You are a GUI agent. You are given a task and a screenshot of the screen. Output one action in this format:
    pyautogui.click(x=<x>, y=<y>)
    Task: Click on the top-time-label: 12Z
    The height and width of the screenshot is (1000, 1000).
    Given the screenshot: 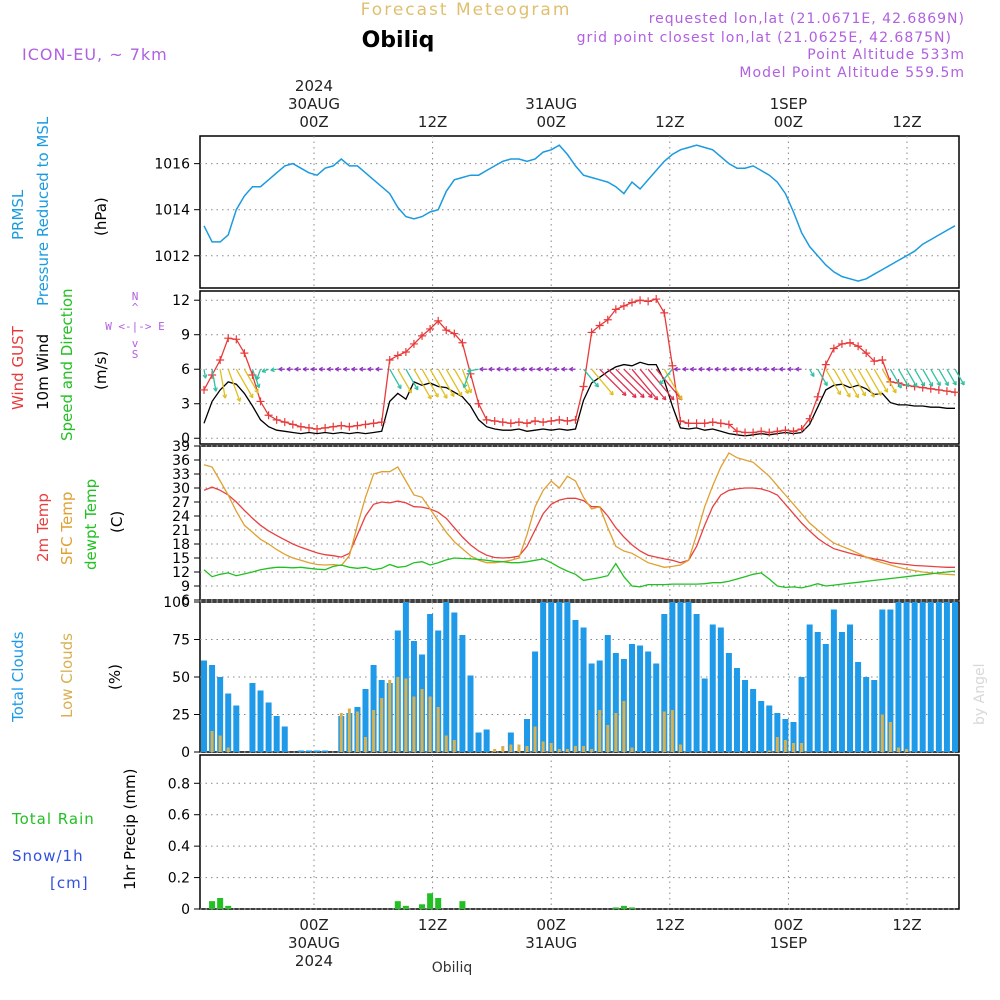 What is the action you would take?
    pyautogui.click(x=669, y=122)
    